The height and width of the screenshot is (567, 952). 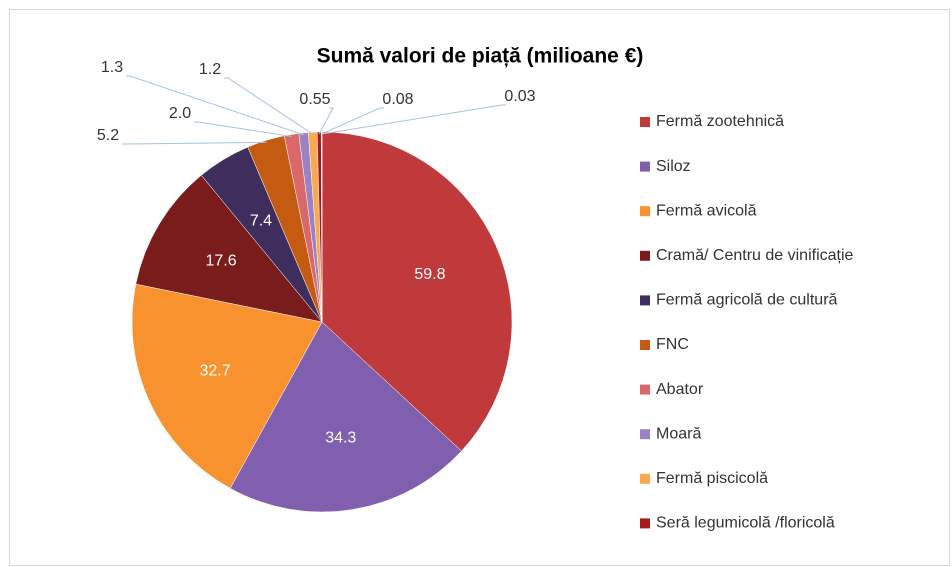 I want to click on data-label: 0.55, so click(x=314, y=99).